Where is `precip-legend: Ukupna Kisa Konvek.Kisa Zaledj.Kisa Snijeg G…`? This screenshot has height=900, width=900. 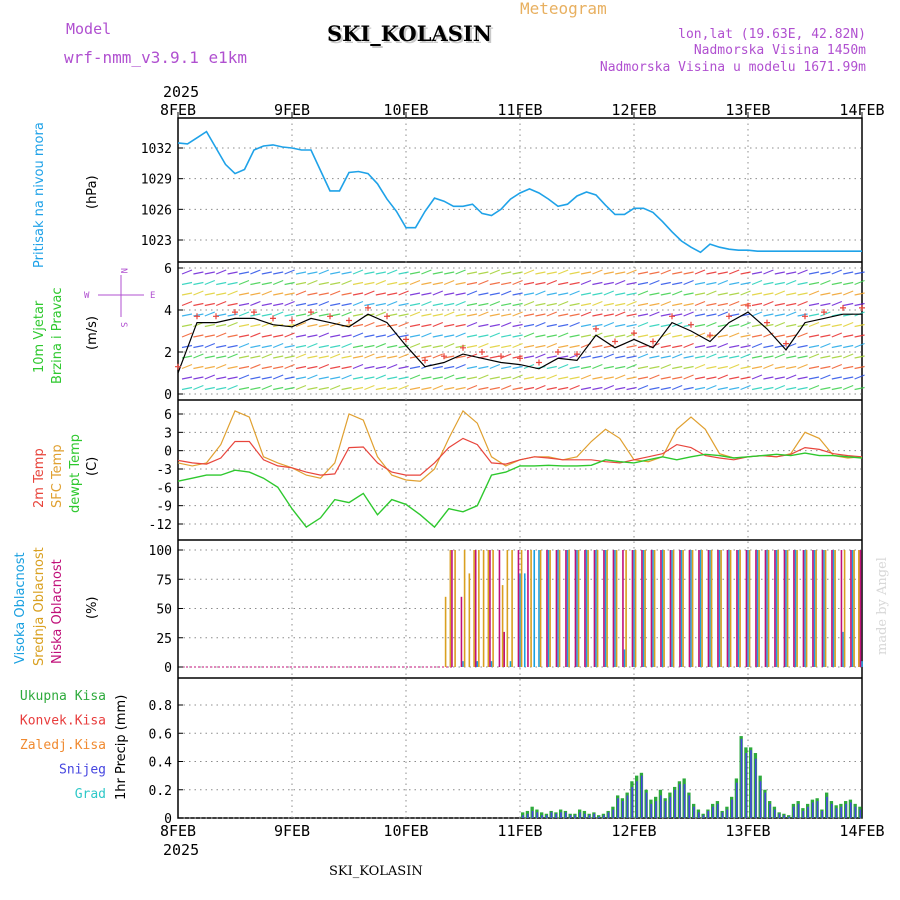
precip-legend: Ukupna Kisa Konvek.Kisa Zaledj.Kisa Snijeg G… is located at coordinates (63, 745).